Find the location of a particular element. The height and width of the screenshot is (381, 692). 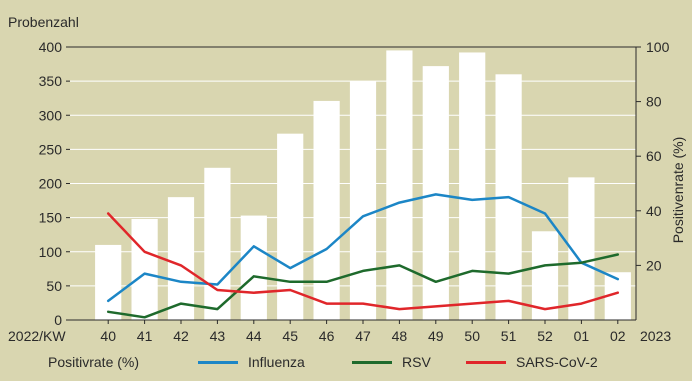

x-tick-label: 01 is located at coordinates (582, 336).